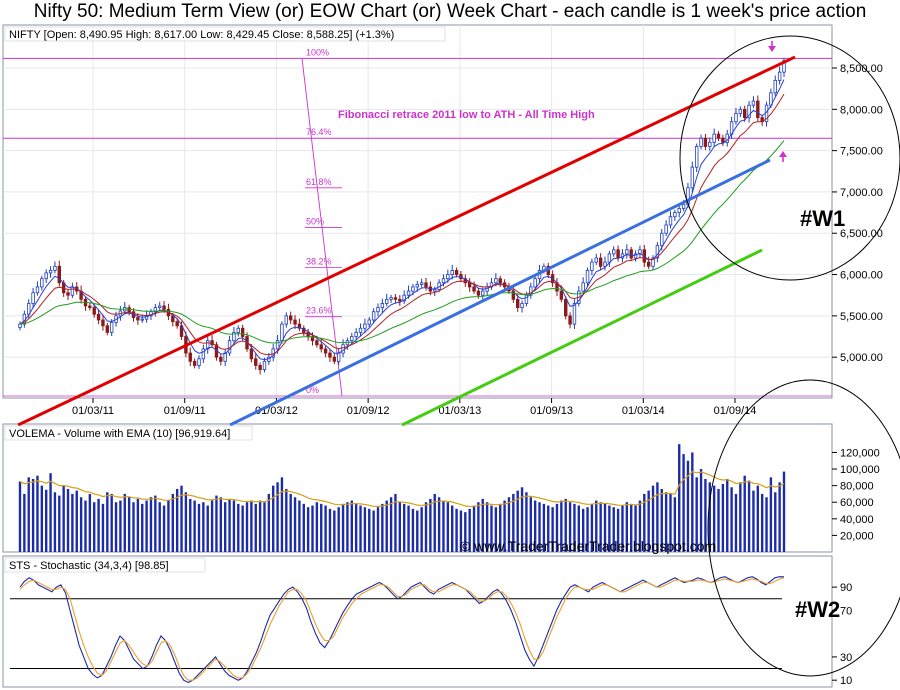  Describe the element at coordinates (582, 337) in the screenshot. I see `green-trendline` at that location.